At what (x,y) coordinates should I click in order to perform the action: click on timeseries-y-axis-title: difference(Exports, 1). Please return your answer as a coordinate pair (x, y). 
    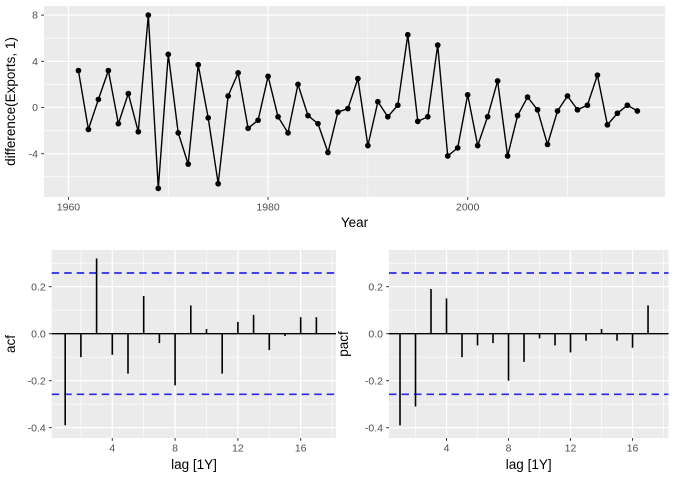
    Looking at the image, I should click on (10, 101).